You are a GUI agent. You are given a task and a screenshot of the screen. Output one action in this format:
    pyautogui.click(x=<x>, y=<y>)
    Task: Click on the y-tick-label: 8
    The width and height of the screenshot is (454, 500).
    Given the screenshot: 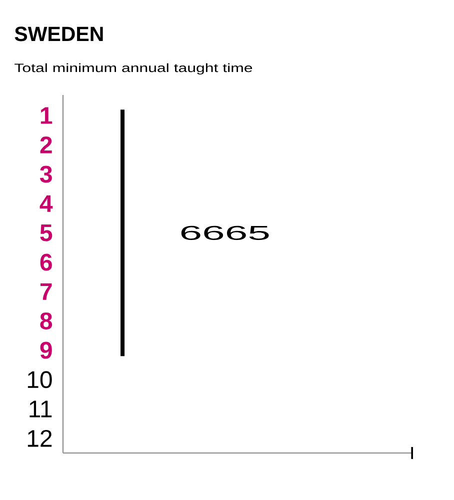 What is the action you would take?
    pyautogui.click(x=46, y=321)
    